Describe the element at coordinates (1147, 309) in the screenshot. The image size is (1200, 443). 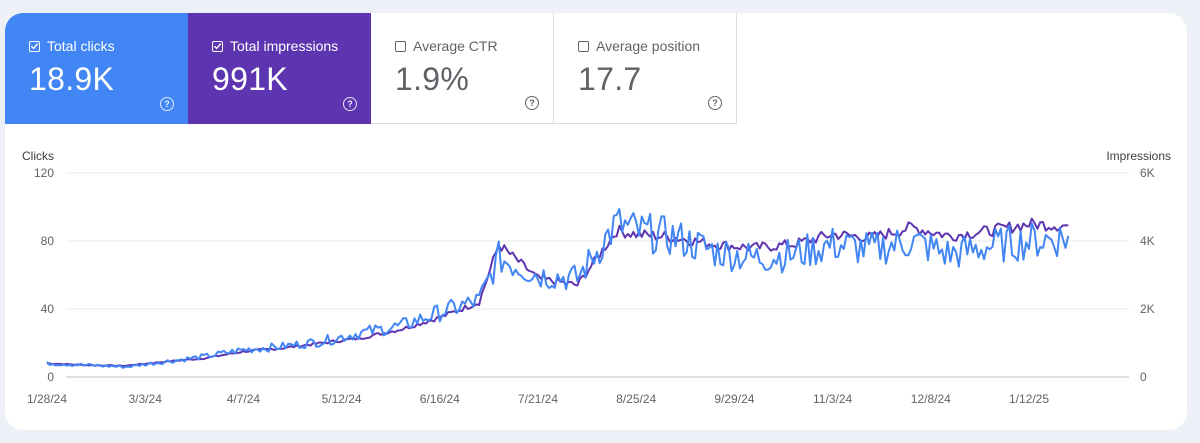
I see `right-tick-label: 2K` at that location.